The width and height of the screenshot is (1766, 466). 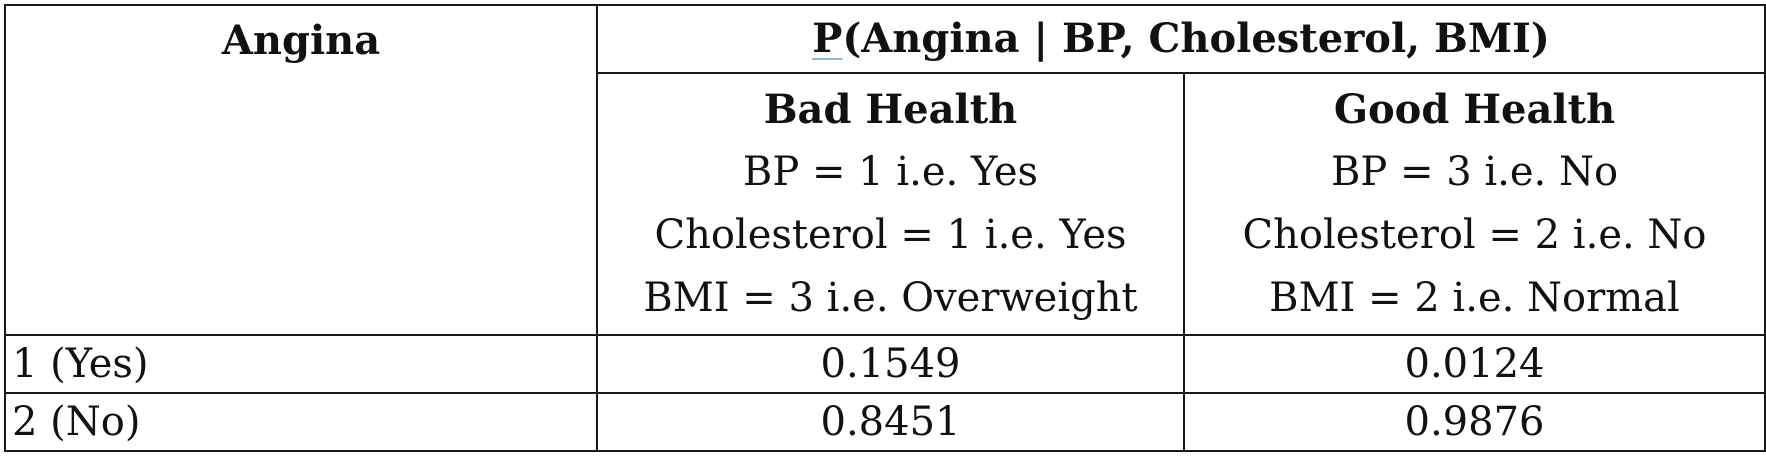 I want to click on value-cell: 0.1549, so click(x=890, y=364).